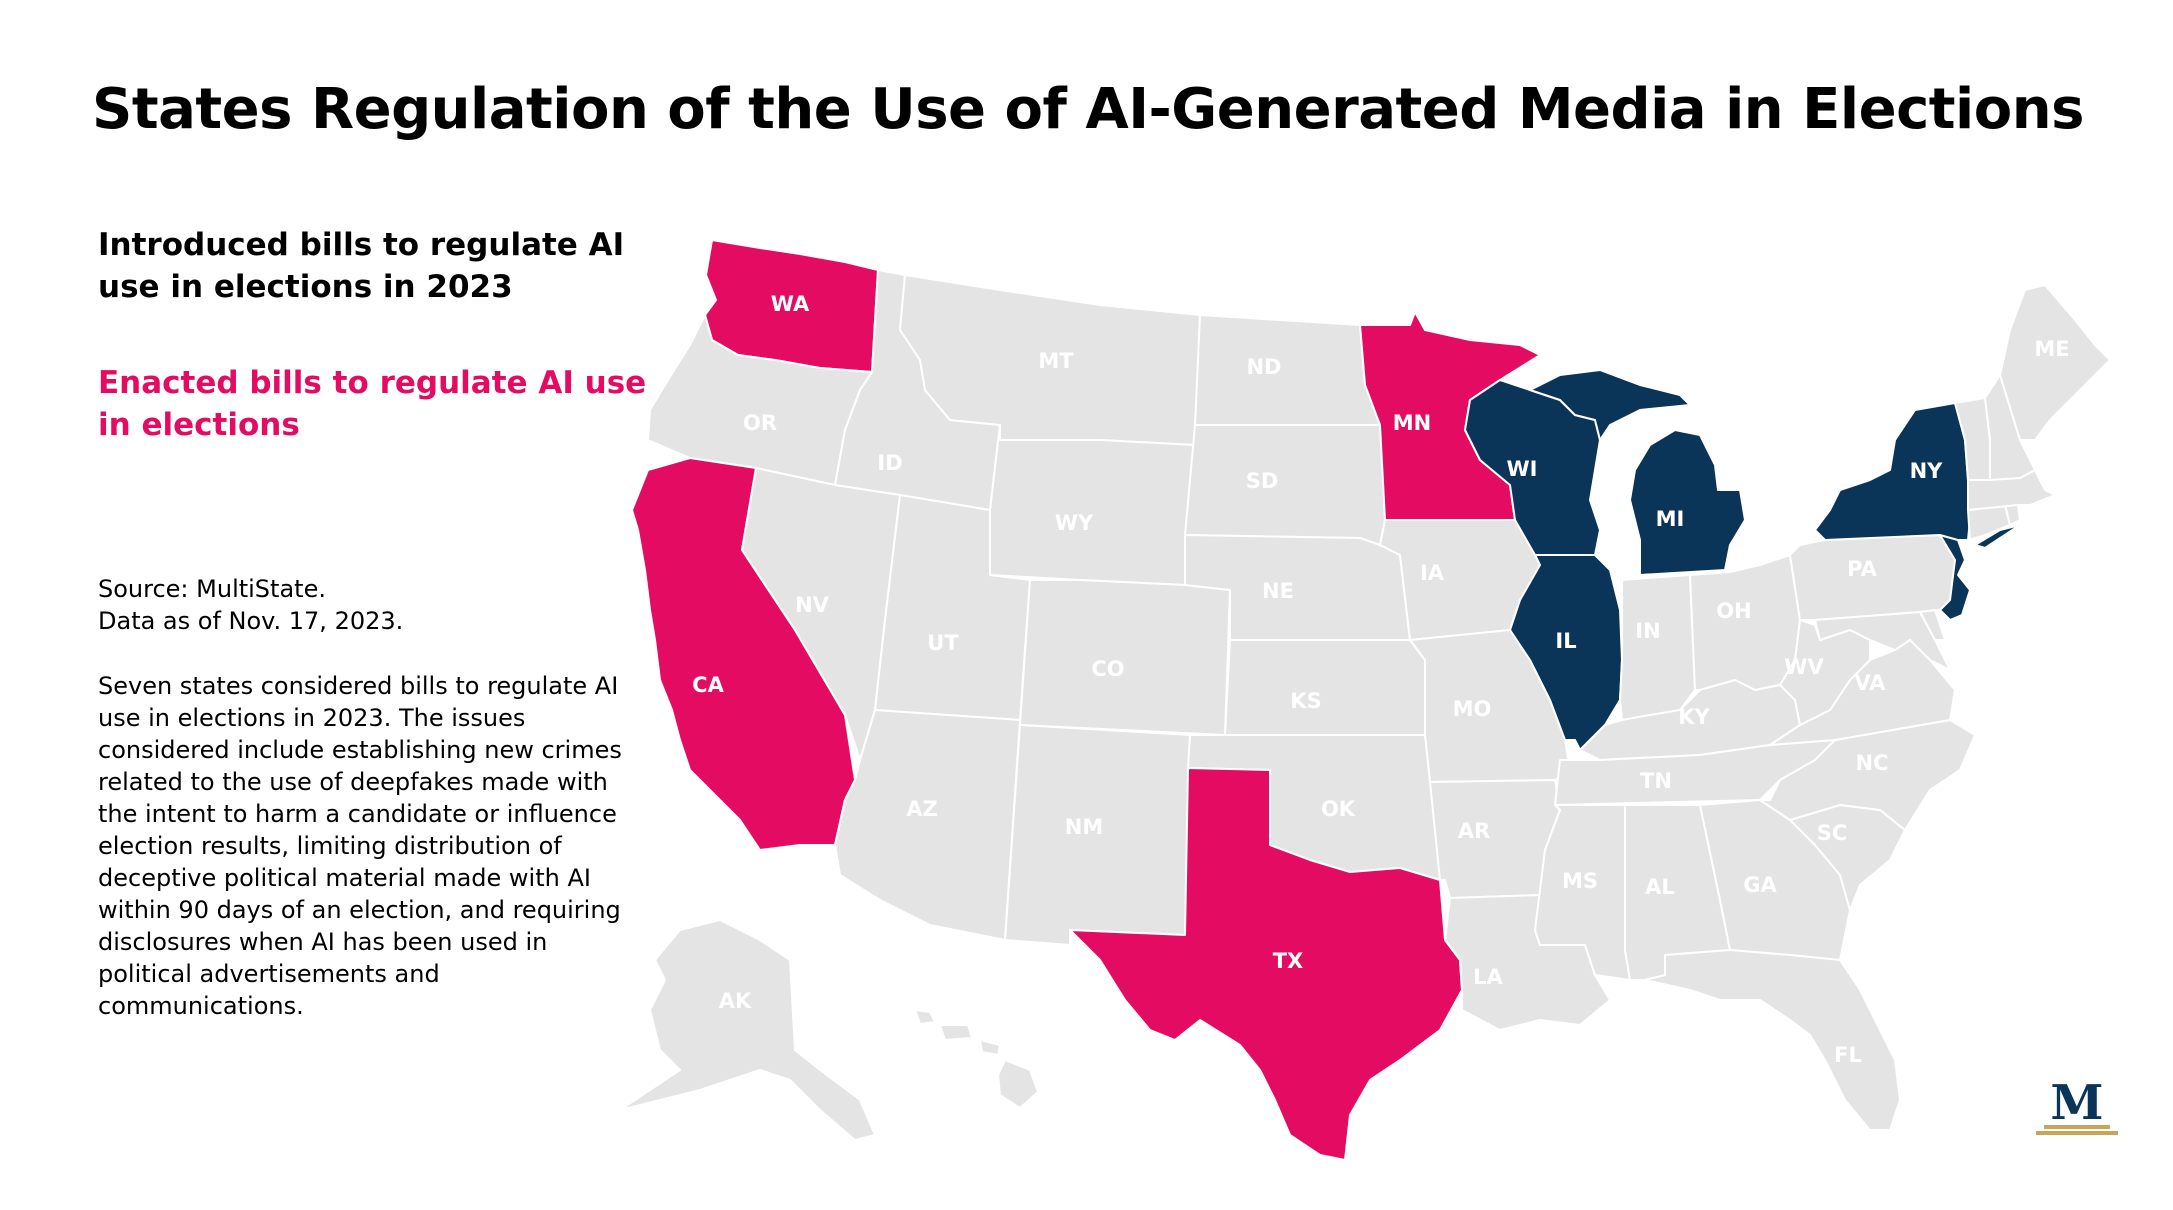  Describe the element at coordinates (1687, 502) in the screenshot. I see `state-MI` at that location.